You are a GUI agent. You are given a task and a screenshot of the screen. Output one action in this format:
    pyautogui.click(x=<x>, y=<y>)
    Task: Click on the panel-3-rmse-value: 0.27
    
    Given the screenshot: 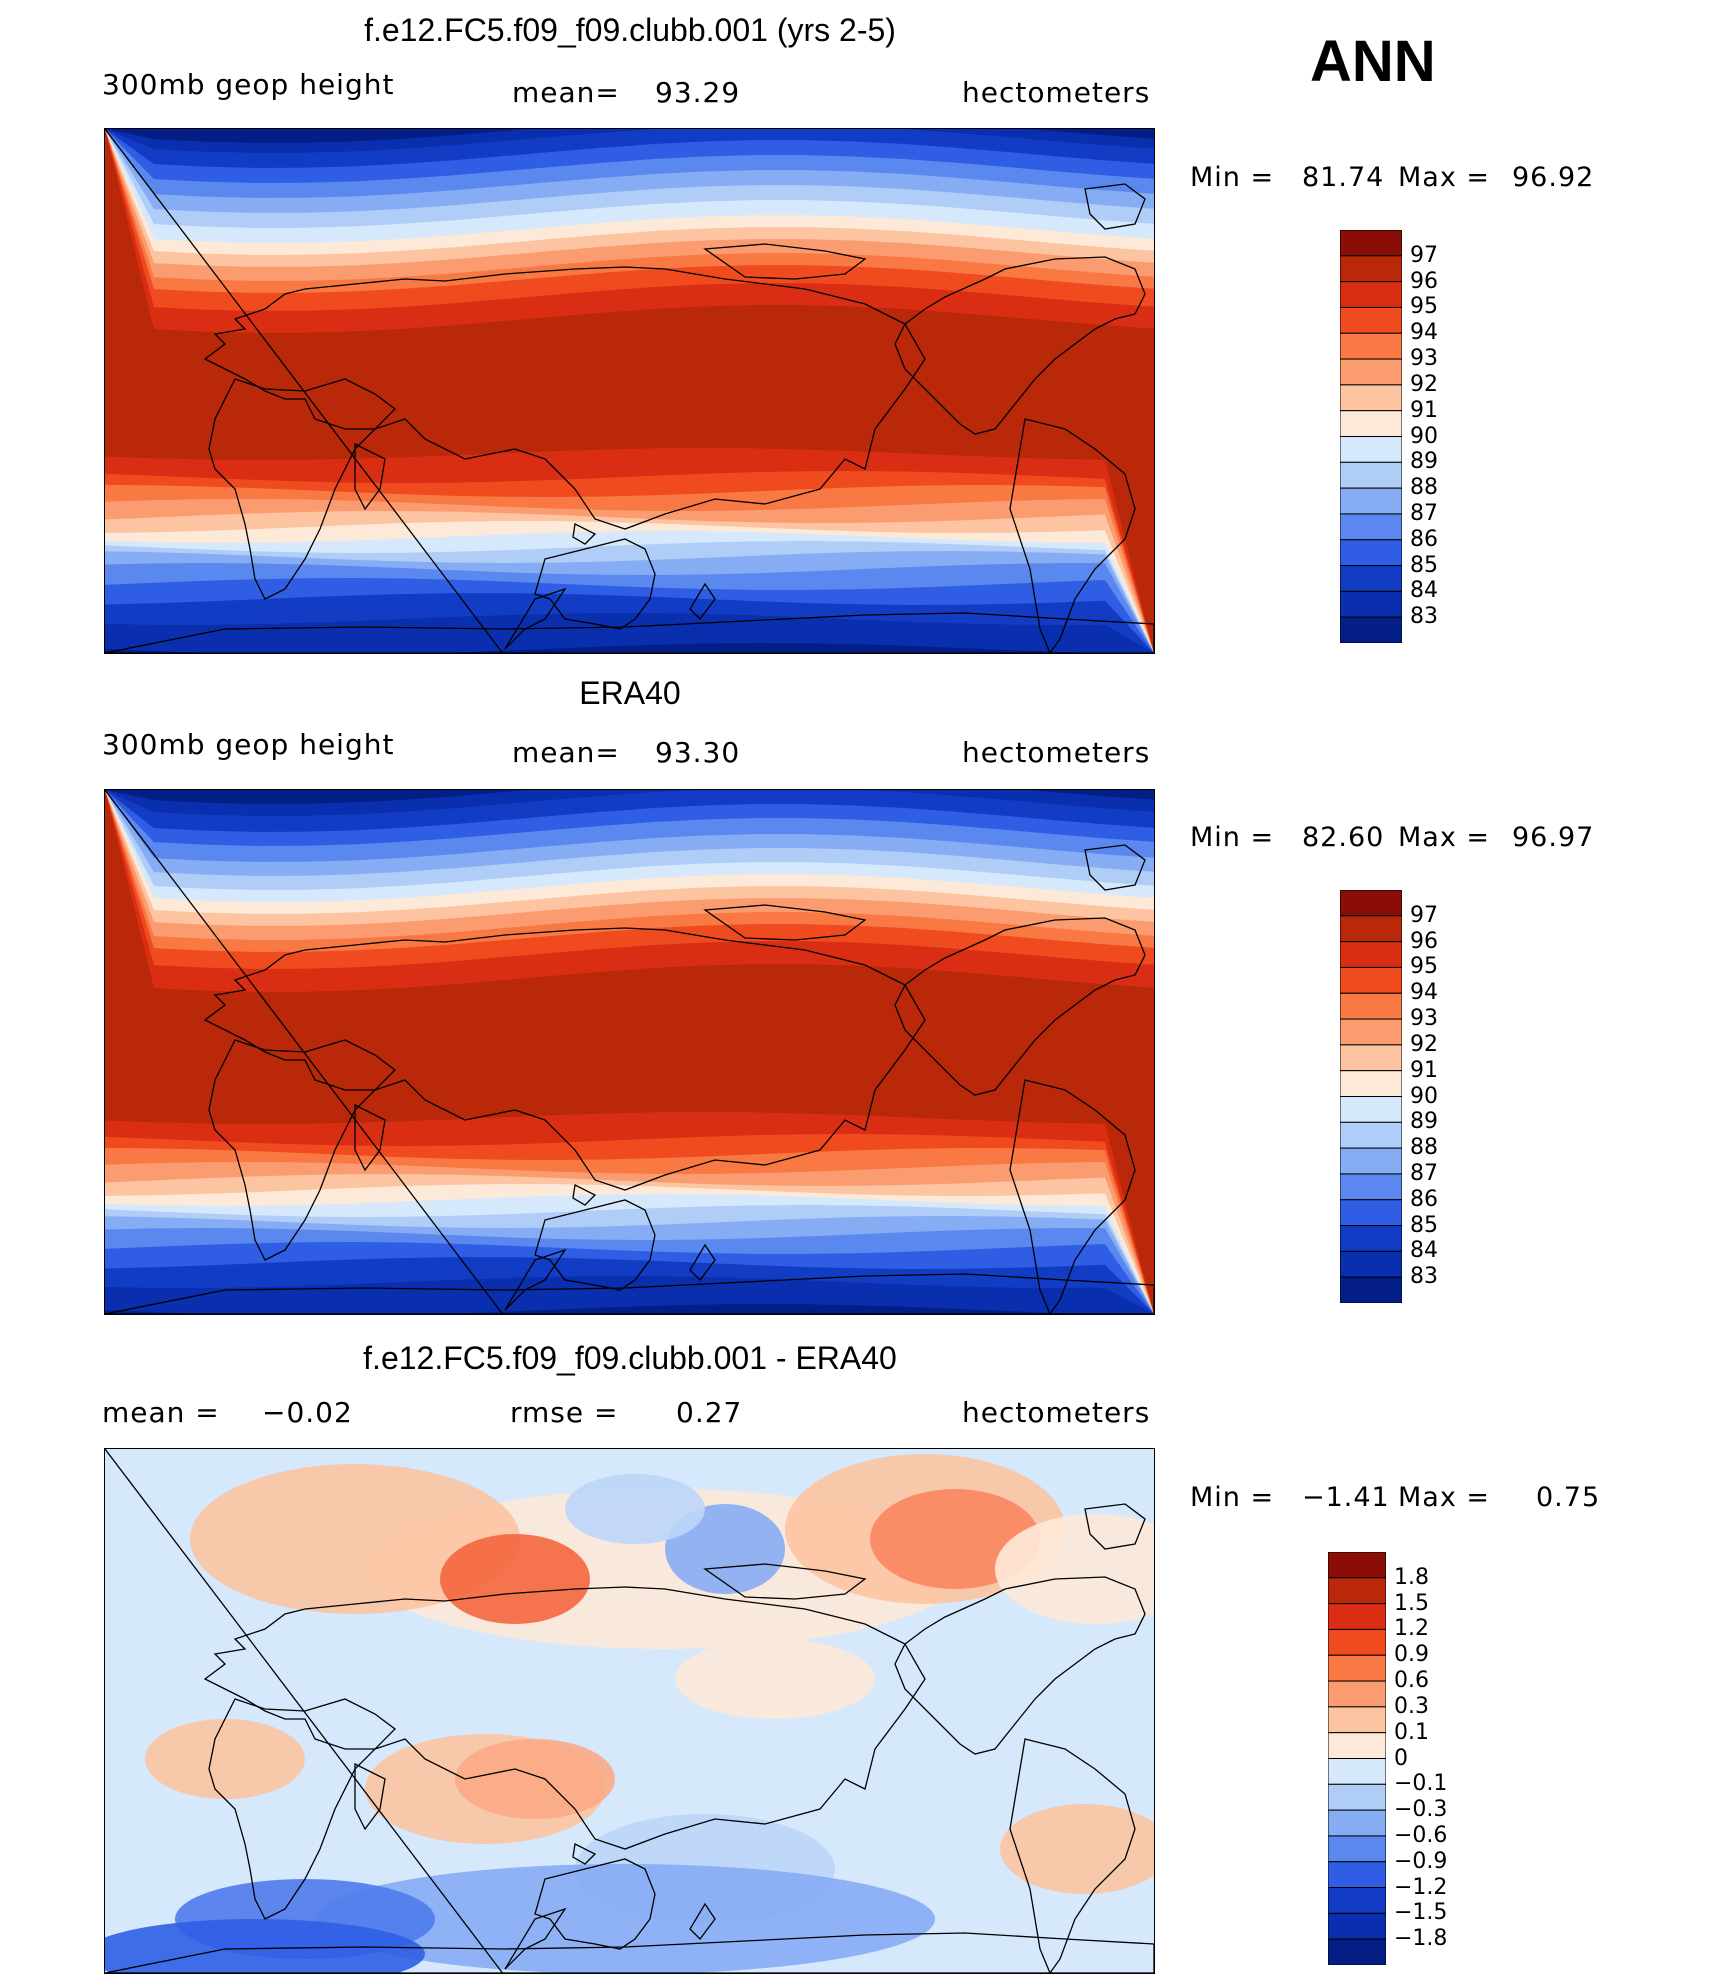 What is the action you would take?
    pyautogui.click(x=709, y=1412)
    